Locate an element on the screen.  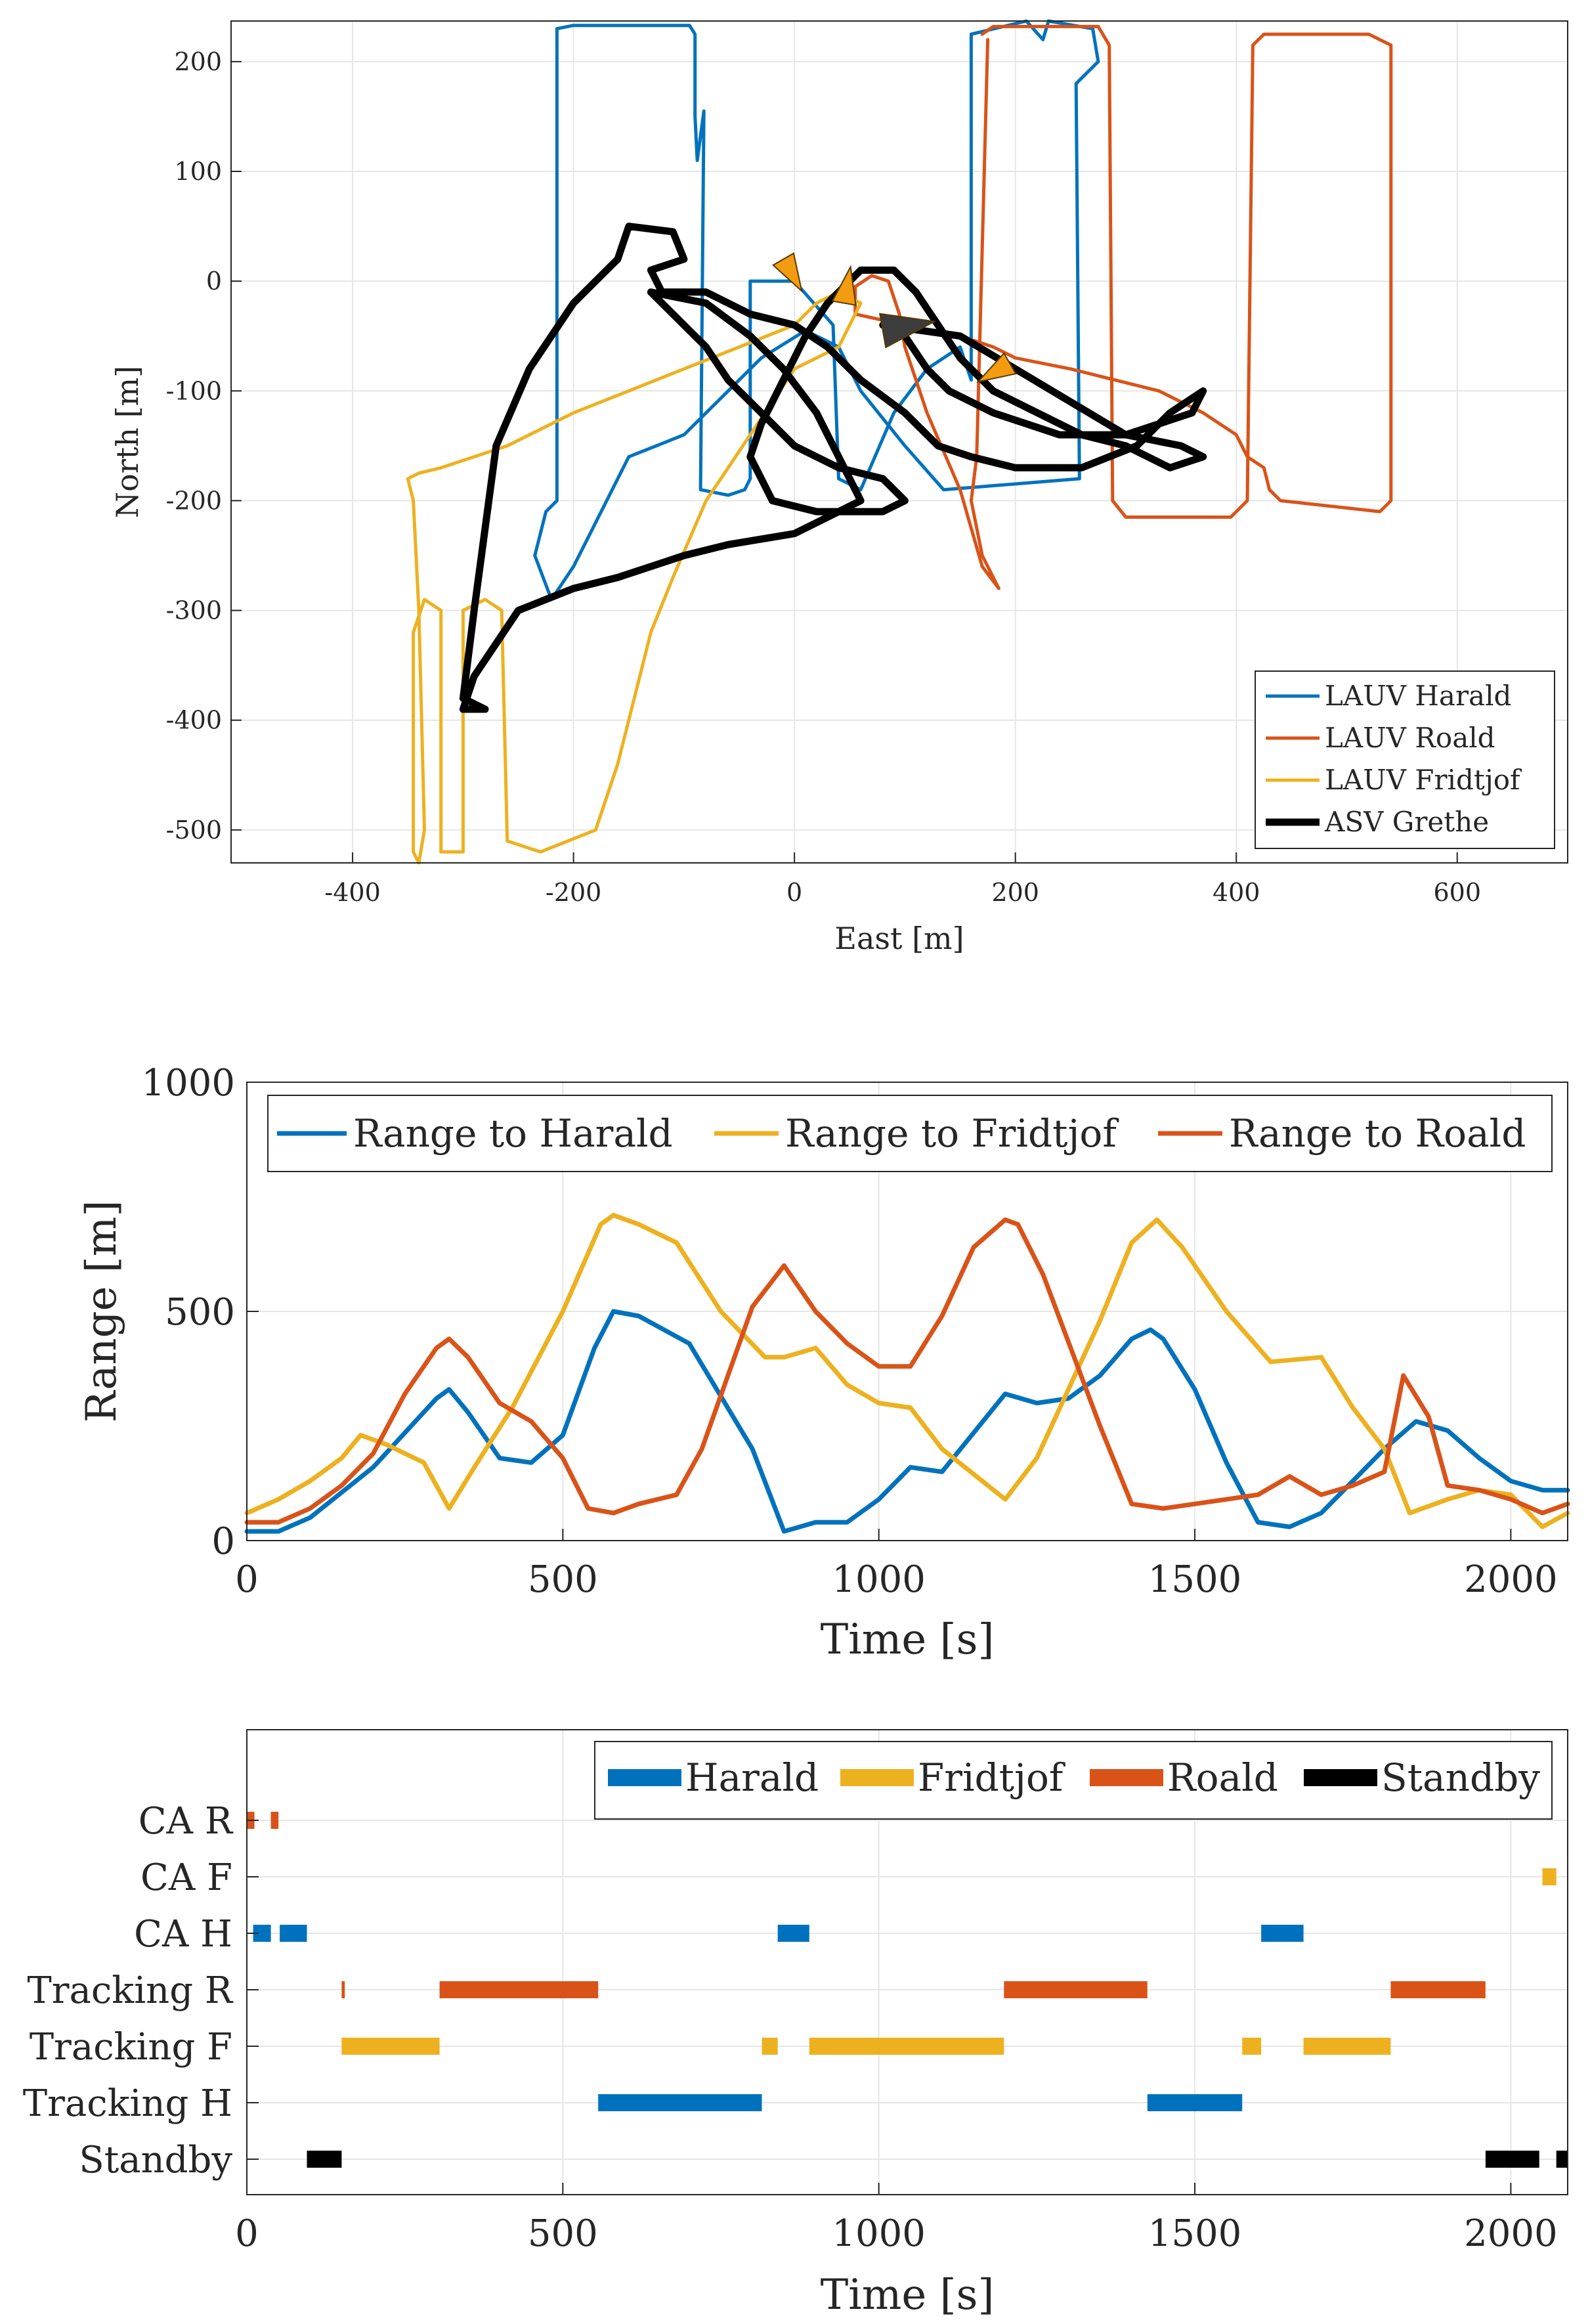
vehicle-marker-grethe is located at coordinates (908, 331).